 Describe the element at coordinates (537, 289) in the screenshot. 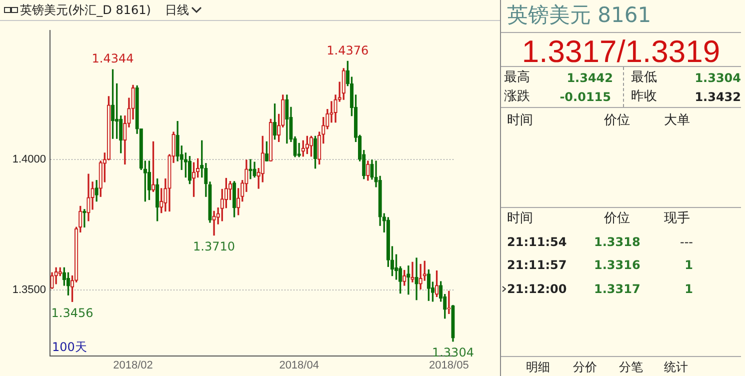

I see `text: 21:12:00` at that location.